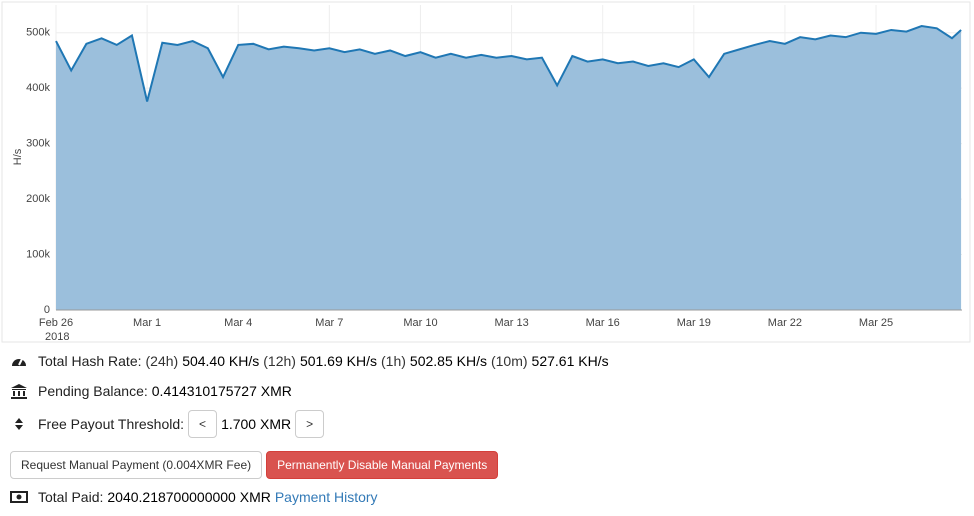 Image resolution: width=974 pixels, height=516 pixels. I want to click on pending-row: Pending Balance: 0.414310175727 XMR, so click(151, 391).